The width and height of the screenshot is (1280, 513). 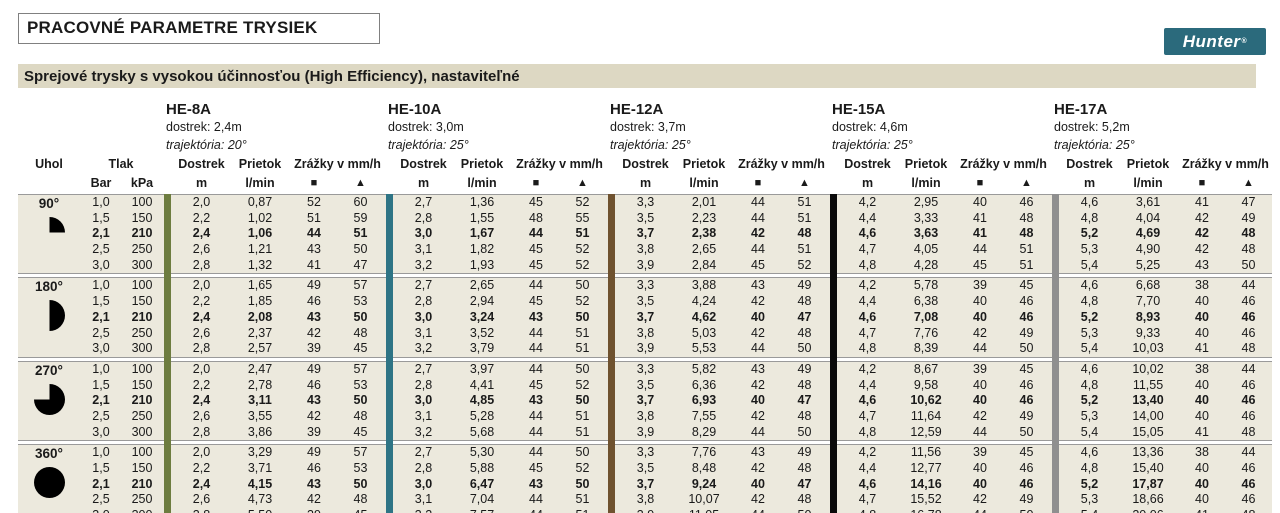 What do you see at coordinates (704, 510) in the screenshot?
I see `flow-value: 11,05` at bounding box center [704, 510].